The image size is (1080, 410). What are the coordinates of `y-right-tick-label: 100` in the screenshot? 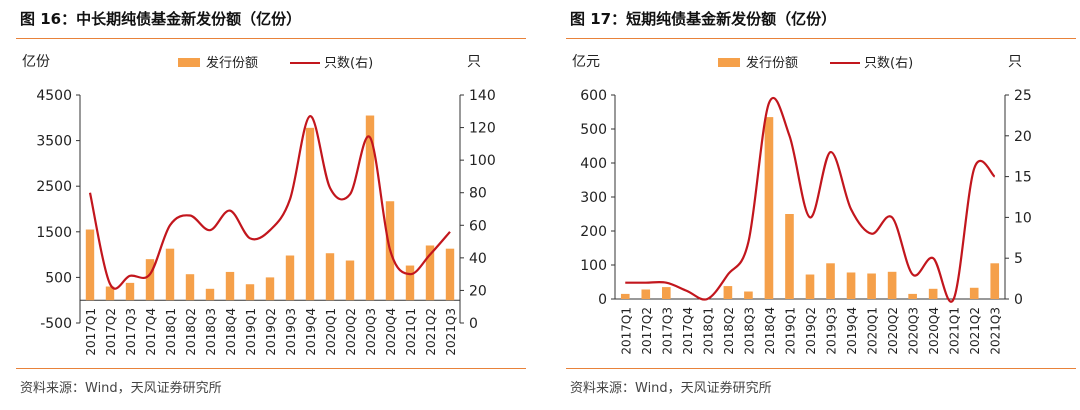 It's located at (482, 161).